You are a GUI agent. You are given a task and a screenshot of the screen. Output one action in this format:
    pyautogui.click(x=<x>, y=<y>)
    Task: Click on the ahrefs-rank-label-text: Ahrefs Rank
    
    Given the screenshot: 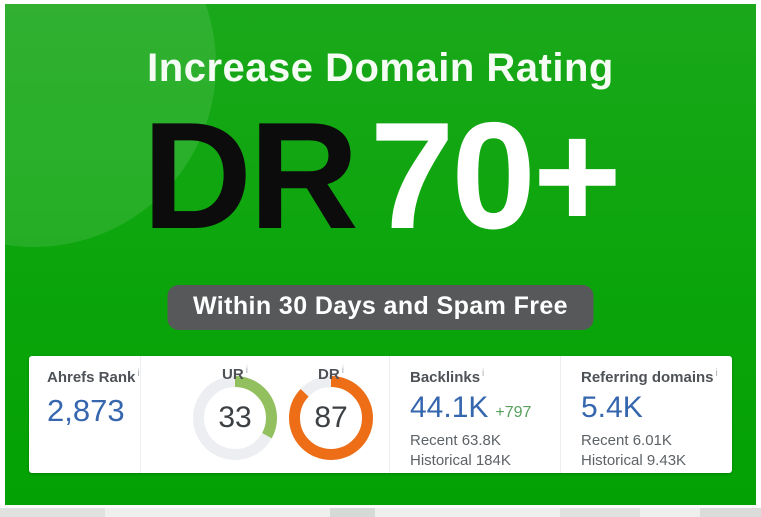 What is the action you would take?
    pyautogui.click(x=91, y=377)
    